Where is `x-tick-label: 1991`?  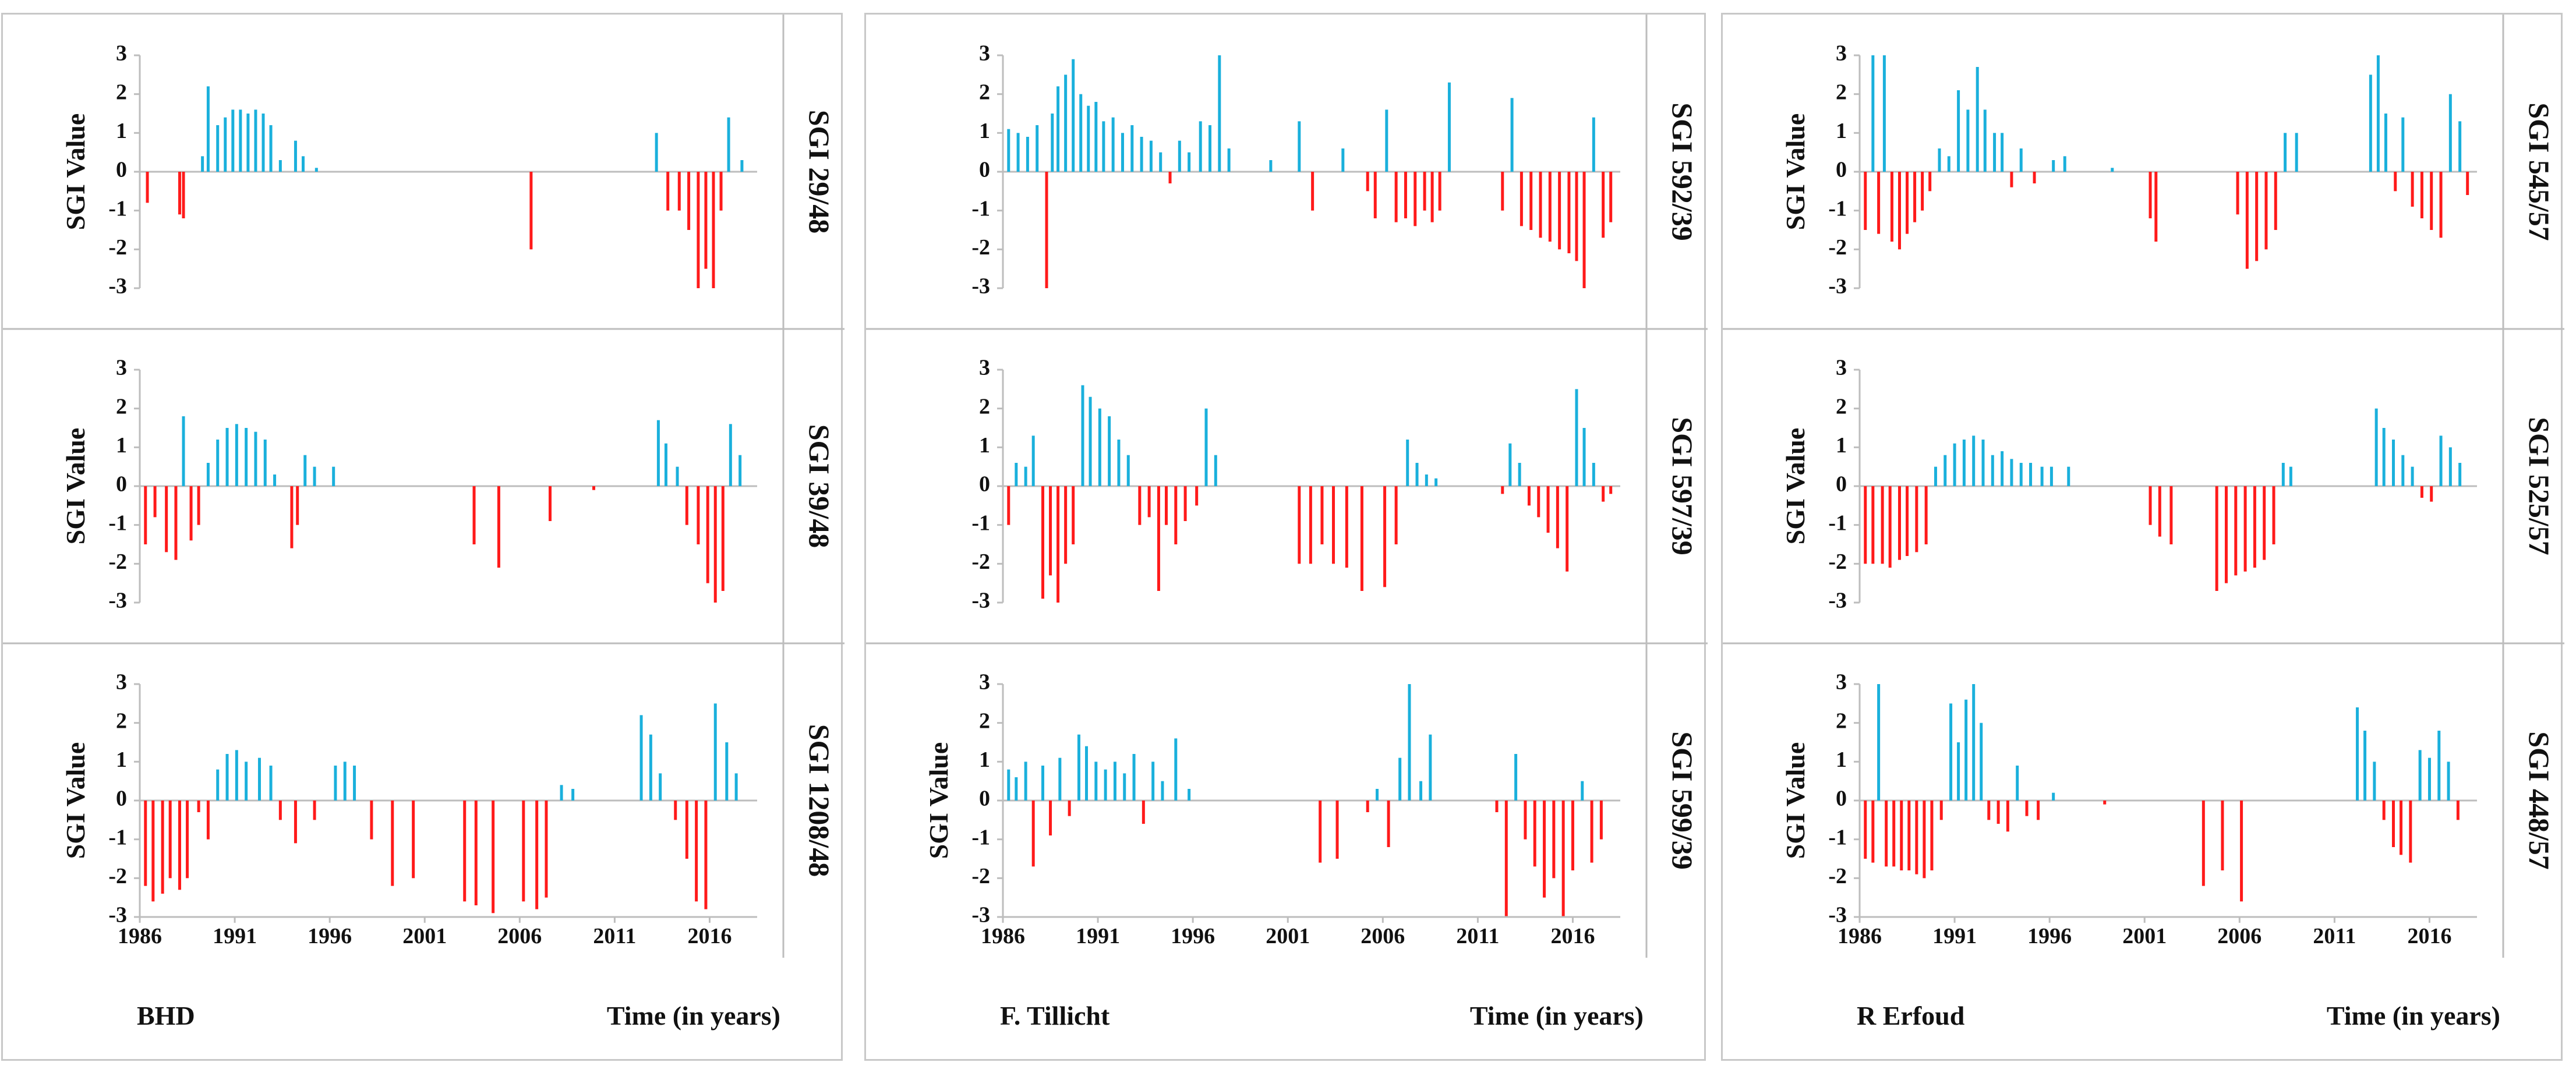 x-tick-label: 1991 is located at coordinates (235, 936).